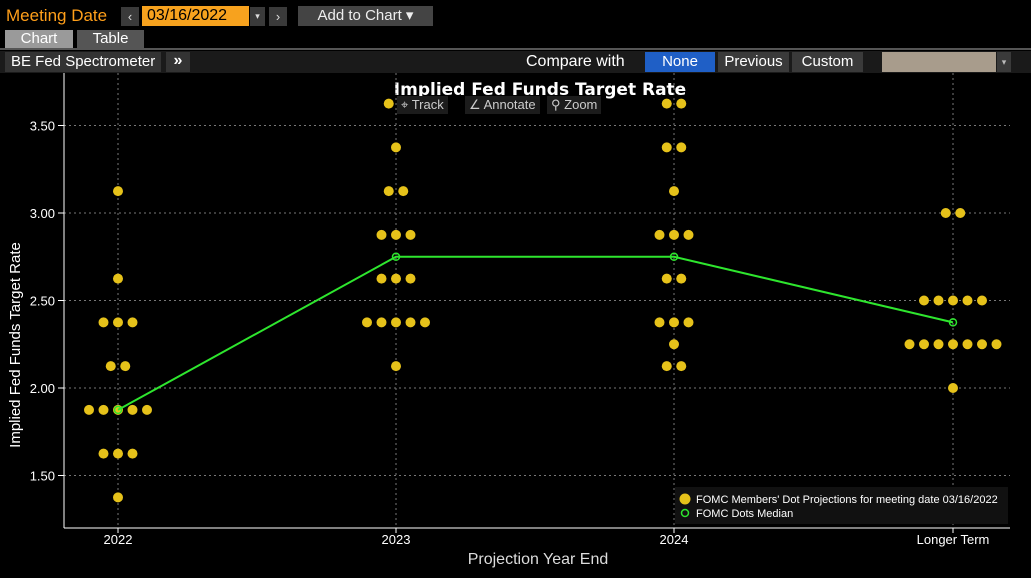  I want to click on y-tick-label: 2.00, so click(42, 388).